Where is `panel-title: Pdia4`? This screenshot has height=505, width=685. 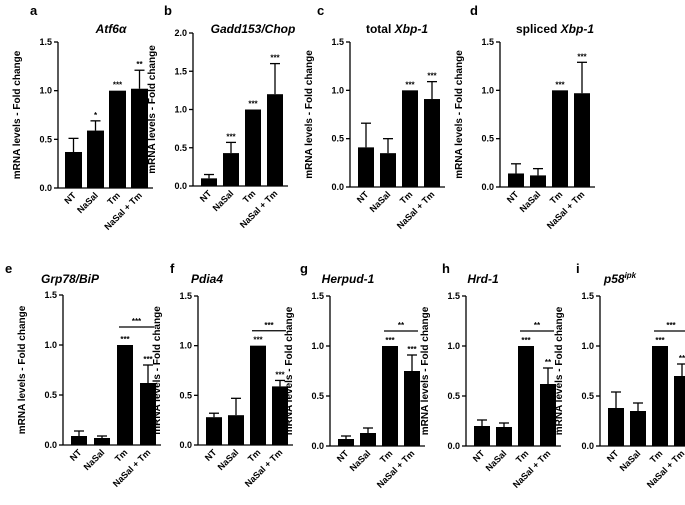 panel-title: Pdia4 is located at coordinates (207, 279).